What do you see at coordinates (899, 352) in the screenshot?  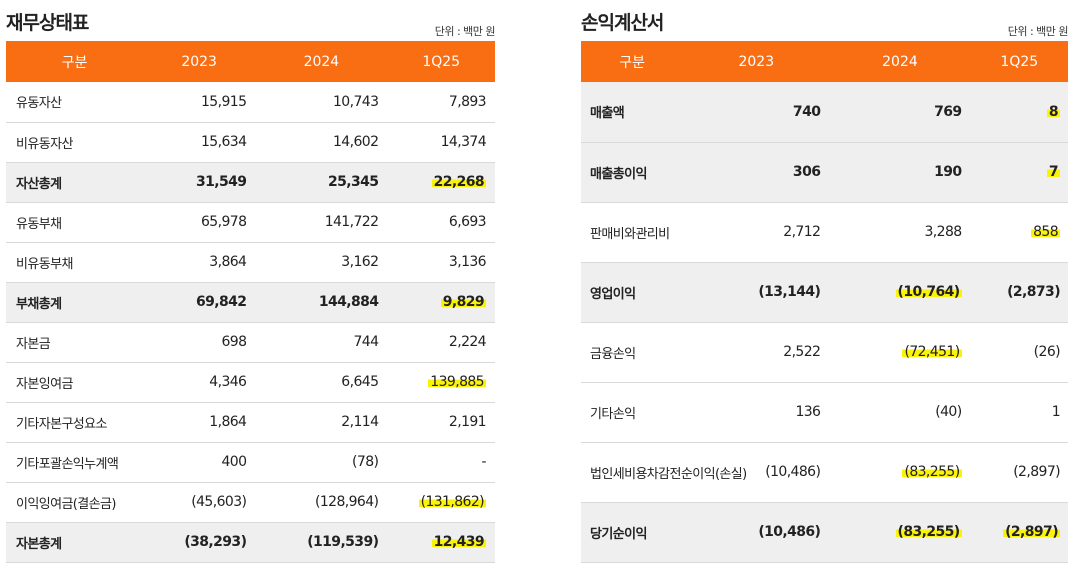 I see `cell-2024: (72,451)` at bounding box center [899, 352].